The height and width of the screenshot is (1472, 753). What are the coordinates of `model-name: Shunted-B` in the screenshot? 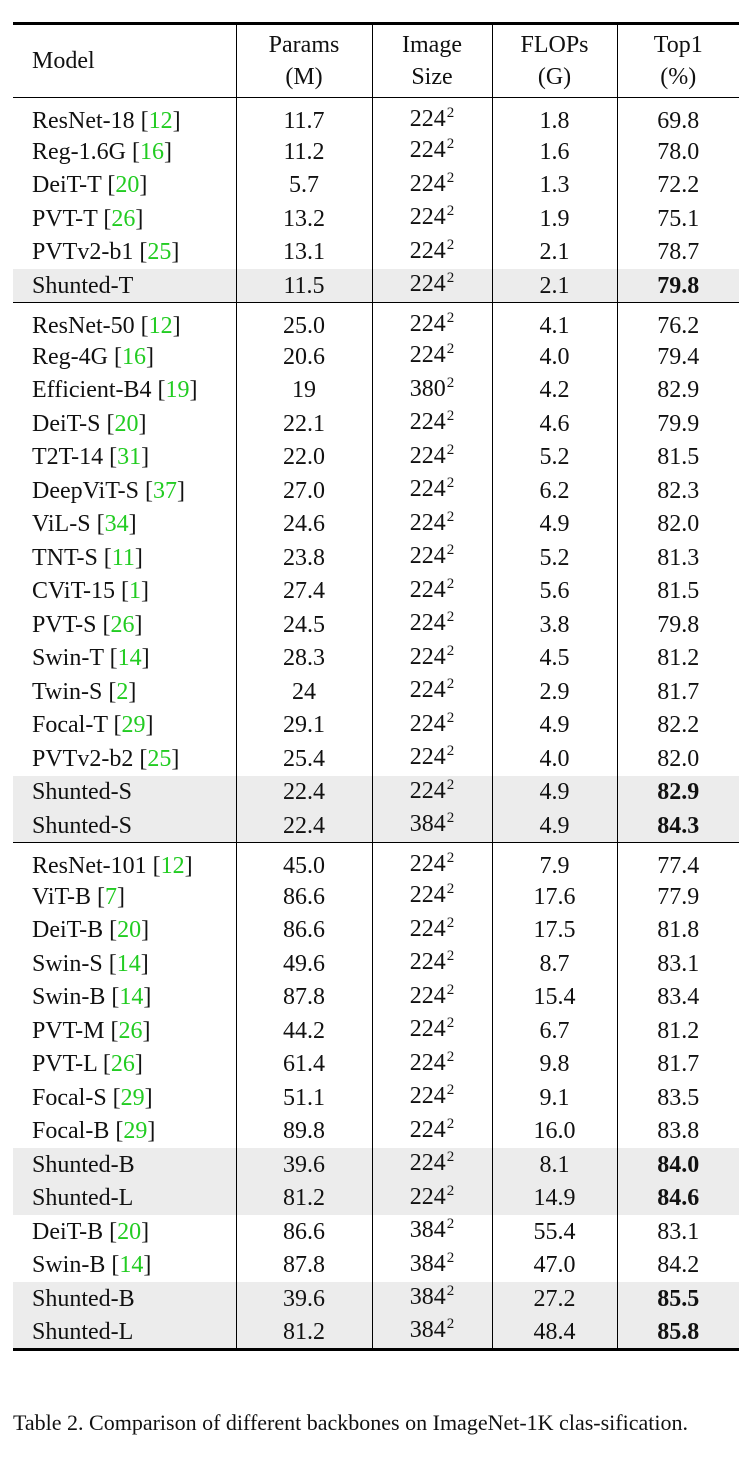 It's located at (83, 1298).